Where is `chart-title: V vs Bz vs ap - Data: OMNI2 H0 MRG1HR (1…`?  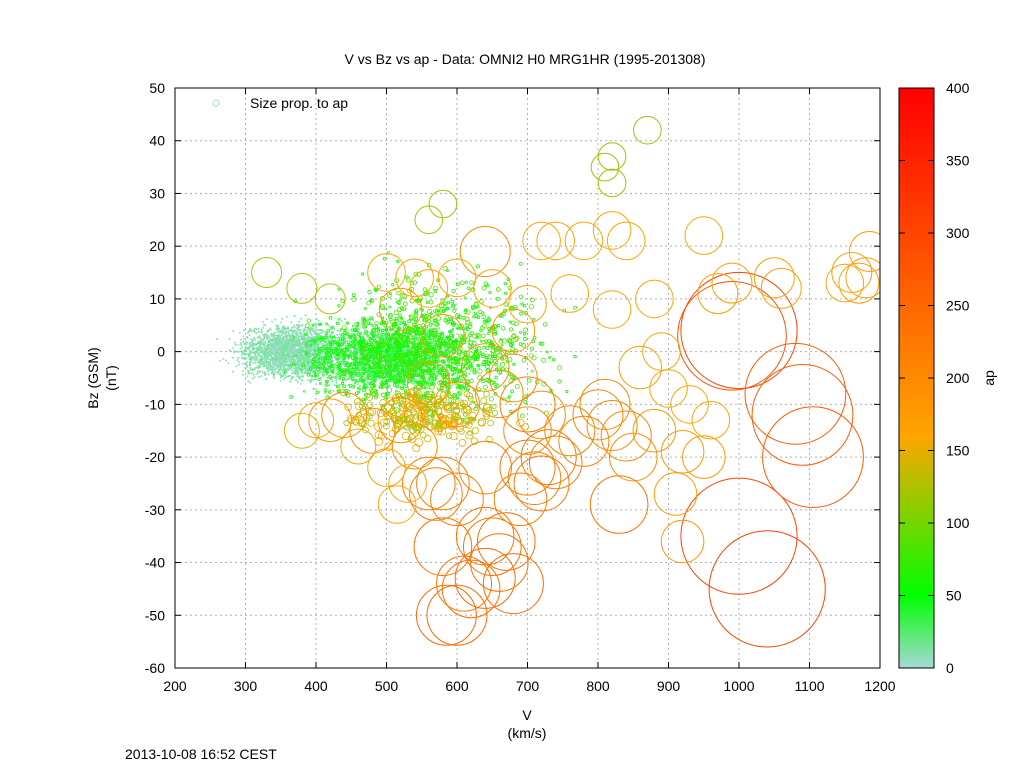 chart-title: V vs Bz vs ap - Data: OMNI2 H0 MRG1HR (1… is located at coordinates (524, 59).